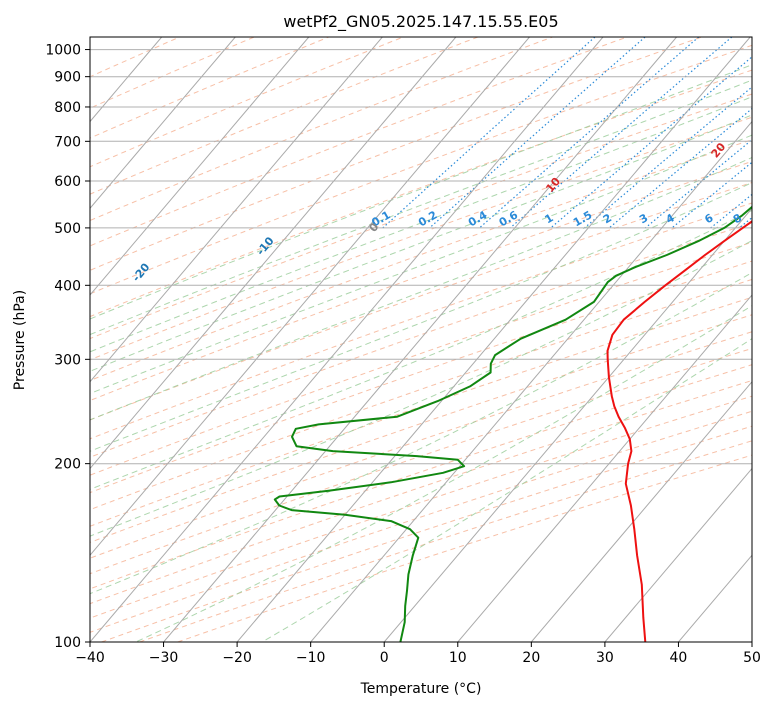 This screenshot has height=708, width=775. I want to click on y-tick-label: 400, so click(67, 286).